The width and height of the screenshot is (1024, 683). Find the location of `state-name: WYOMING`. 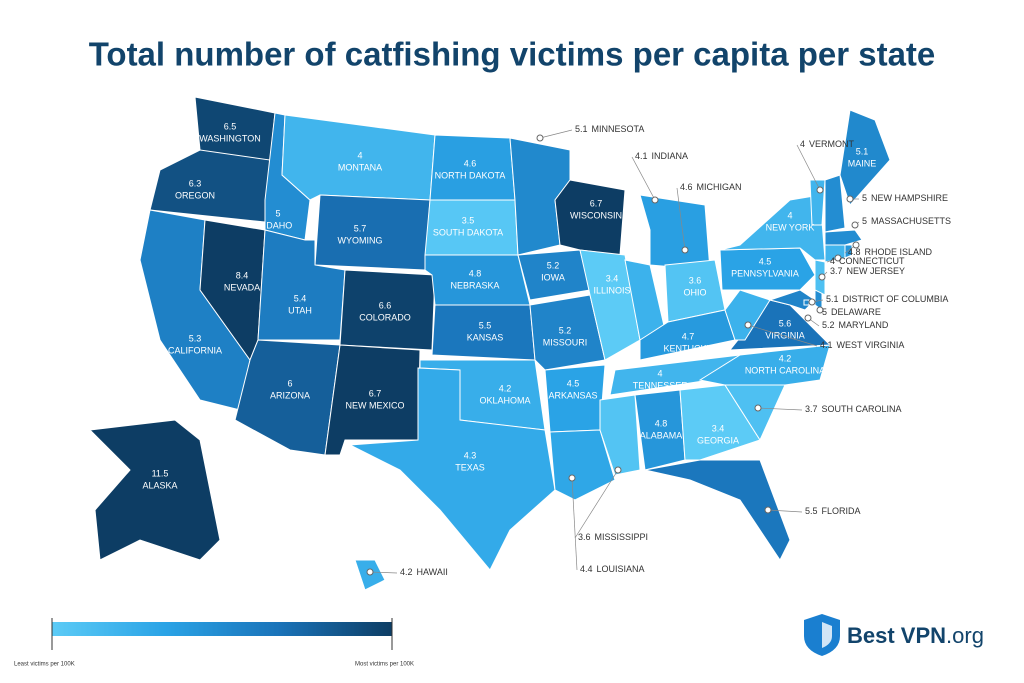

state-name: WYOMING is located at coordinates (360, 240).